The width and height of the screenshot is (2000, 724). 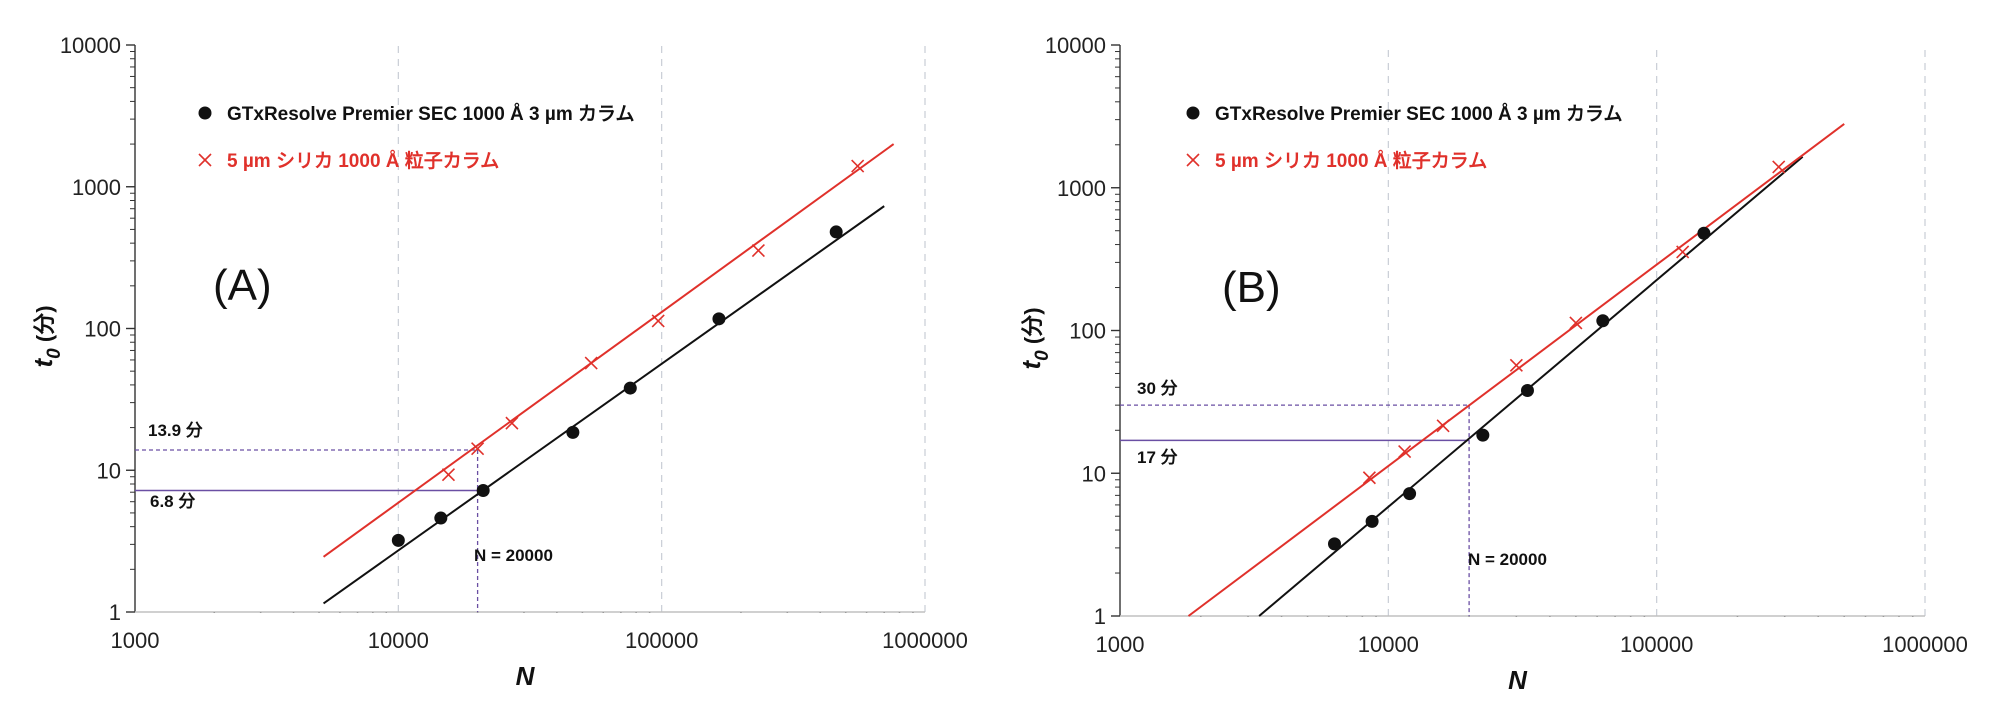 What do you see at coordinates (1157, 457) in the screenshot?
I see `annotation-lower-label: 17 分` at bounding box center [1157, 457].